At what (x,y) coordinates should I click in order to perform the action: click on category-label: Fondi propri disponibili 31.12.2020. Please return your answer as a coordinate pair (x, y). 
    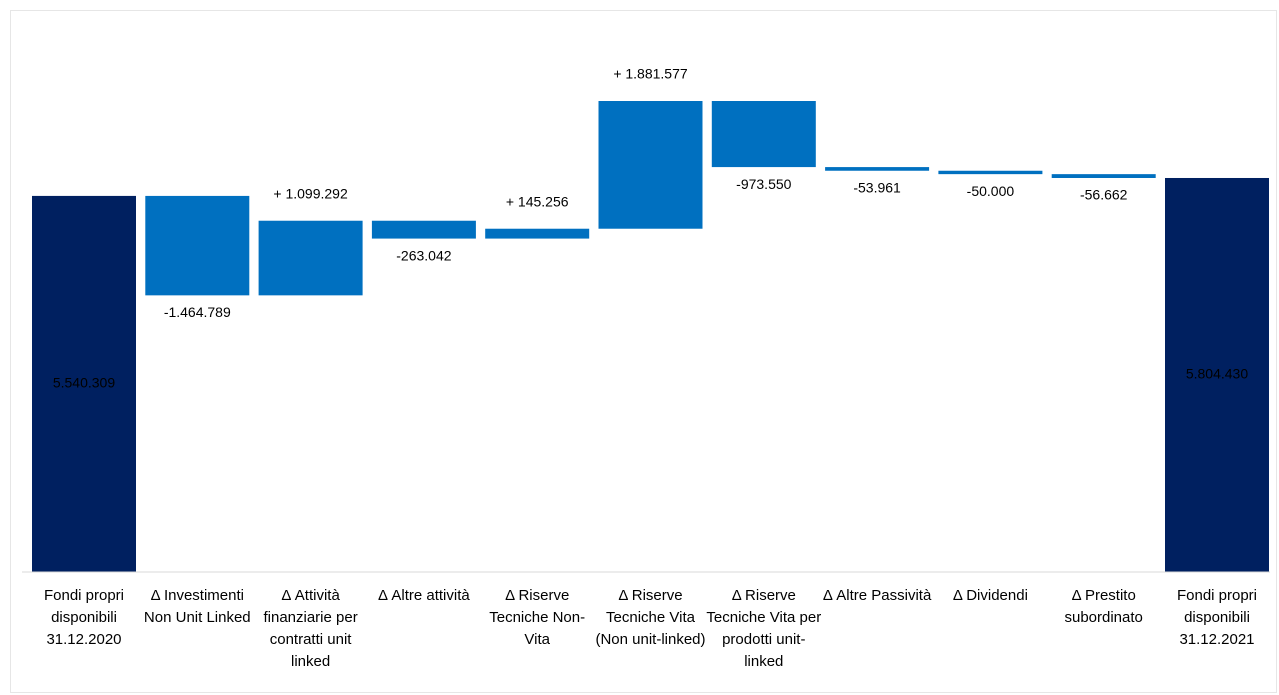
    Looking at the image, I should click on (84, 617).